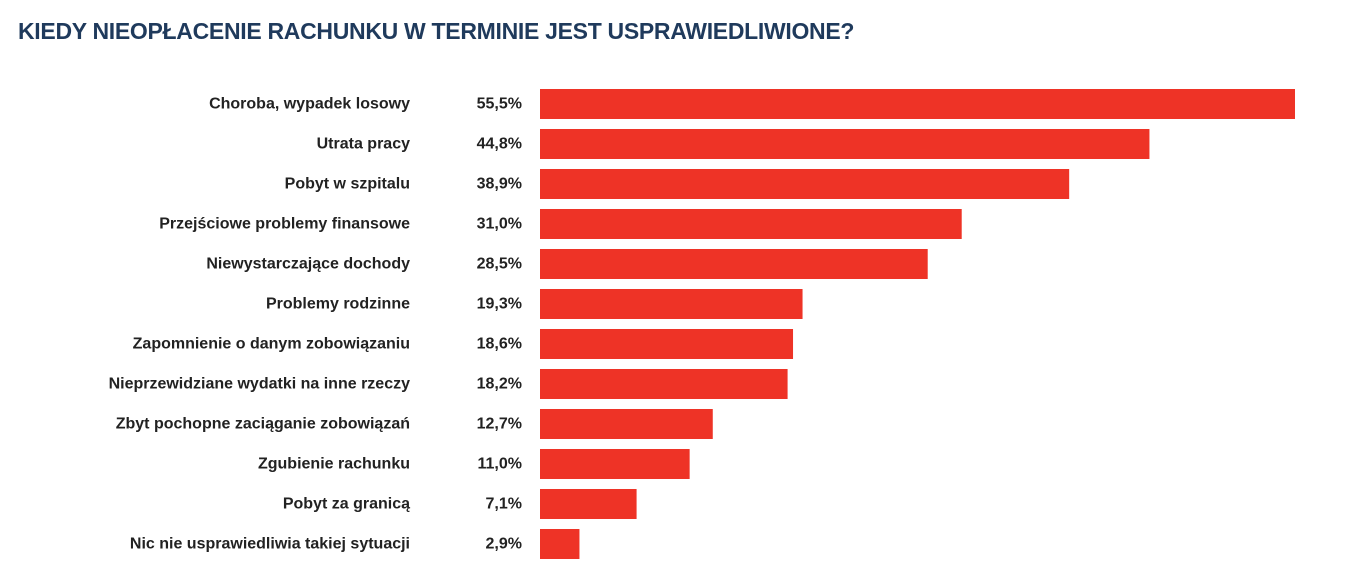 The image size is (1351, 580). I want to click on category-label: Choroba, wypadek losowy, so click(309, 104).